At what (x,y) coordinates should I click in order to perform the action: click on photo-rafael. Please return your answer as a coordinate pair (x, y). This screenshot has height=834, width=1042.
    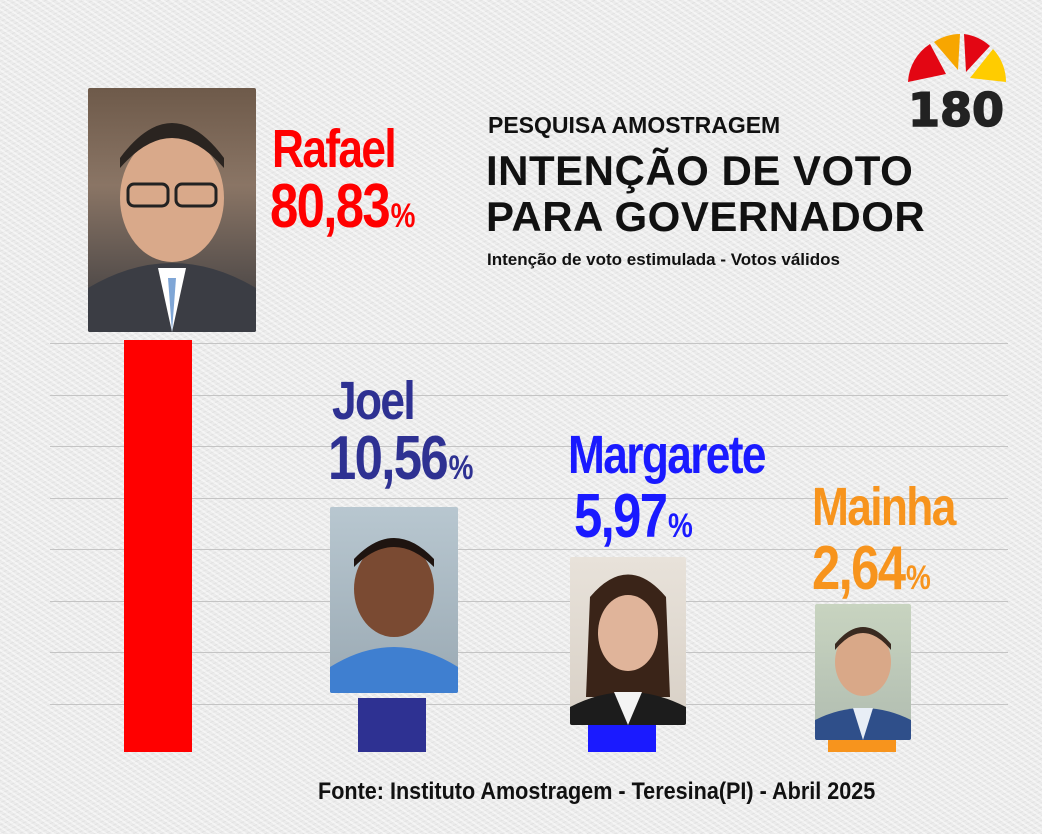
    Looking at the image, I should click on (172, 210).